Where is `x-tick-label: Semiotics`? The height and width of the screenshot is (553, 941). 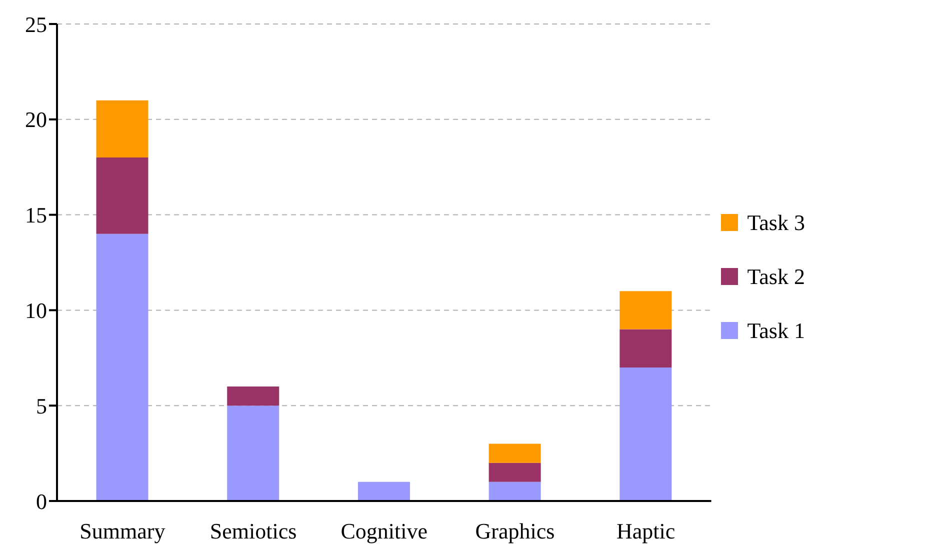 x-tick-label: Semiotics is located at coordinates (253, 531).